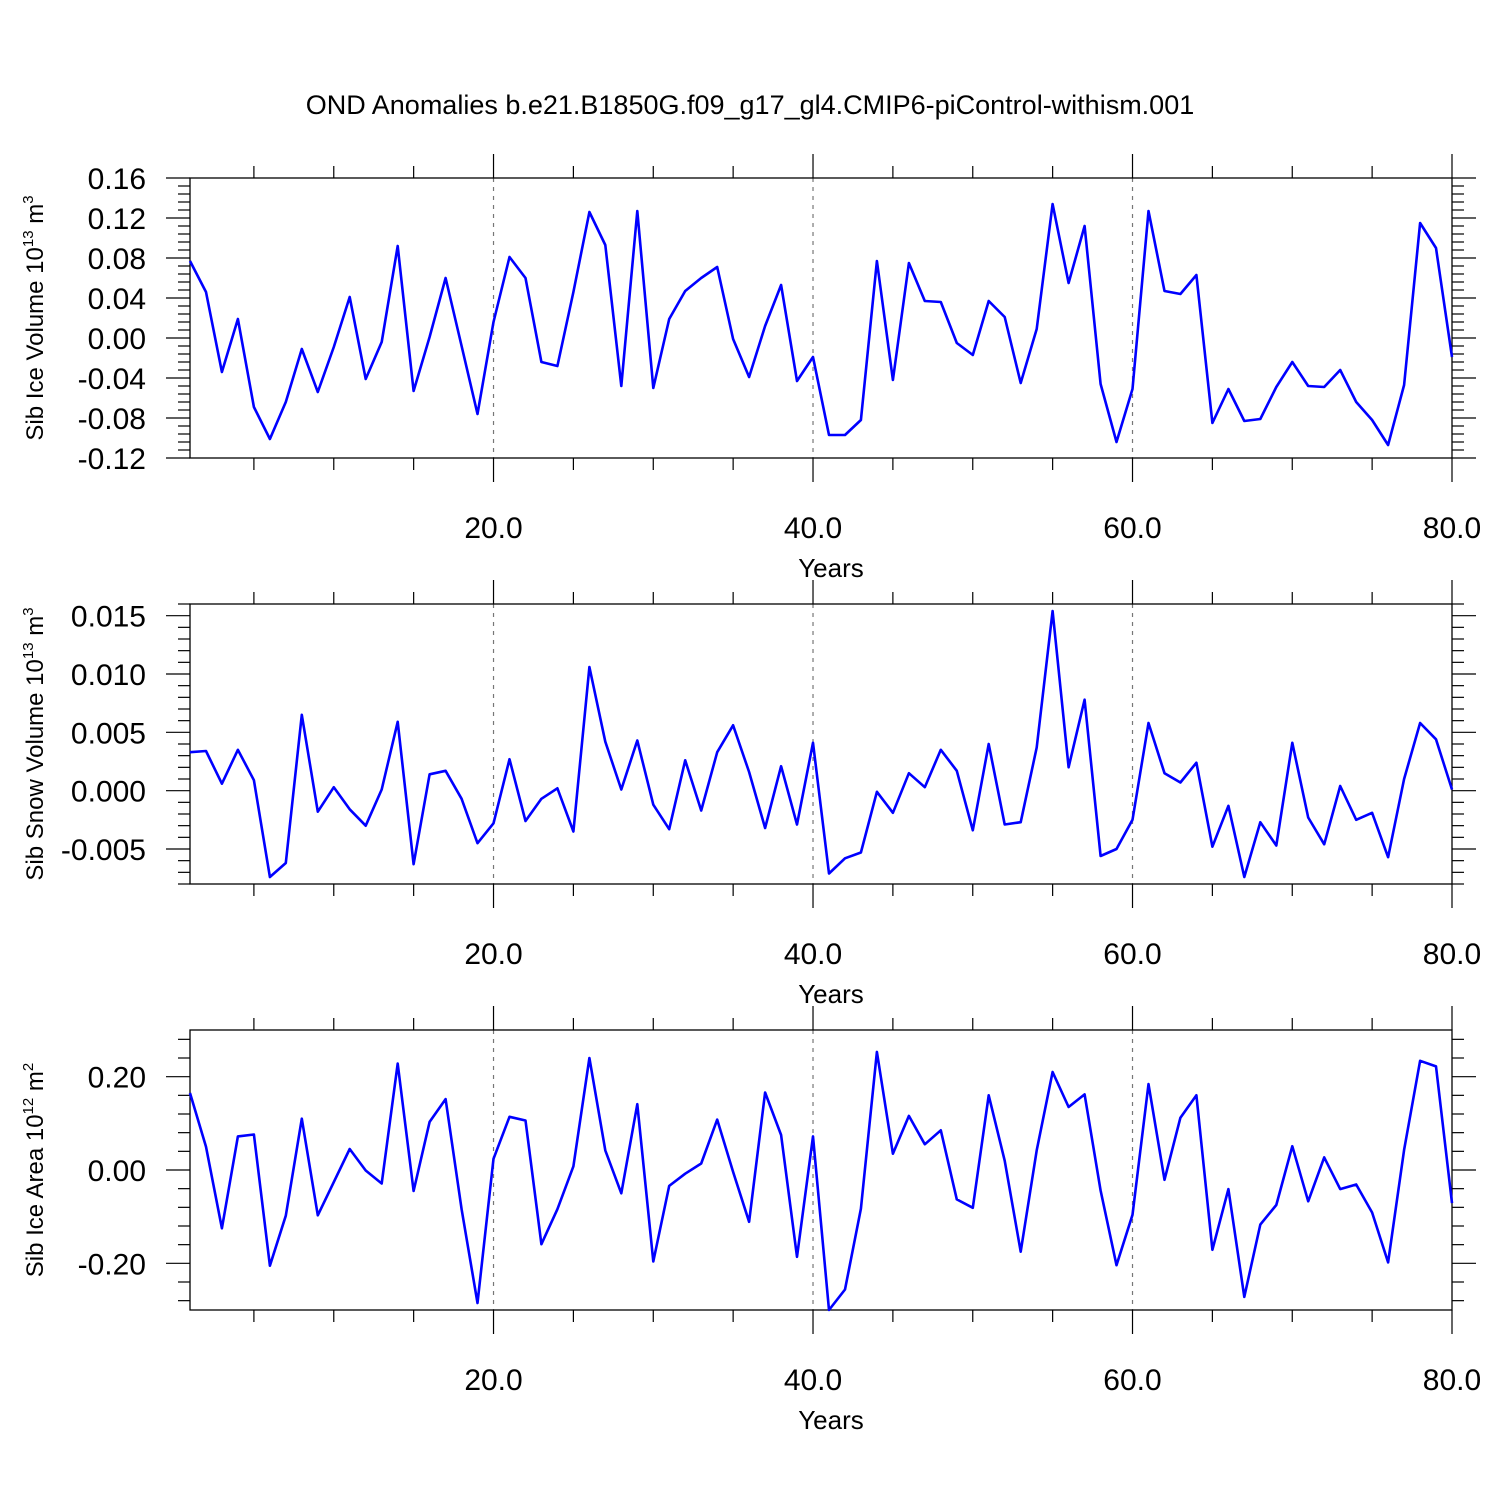 The width and height of the screenshot is (1500, 1500). What do you see at coordinates (117, 299) in the screenshot?
I see `y-tick-label: 0.04` at bounding box center [117, 299].